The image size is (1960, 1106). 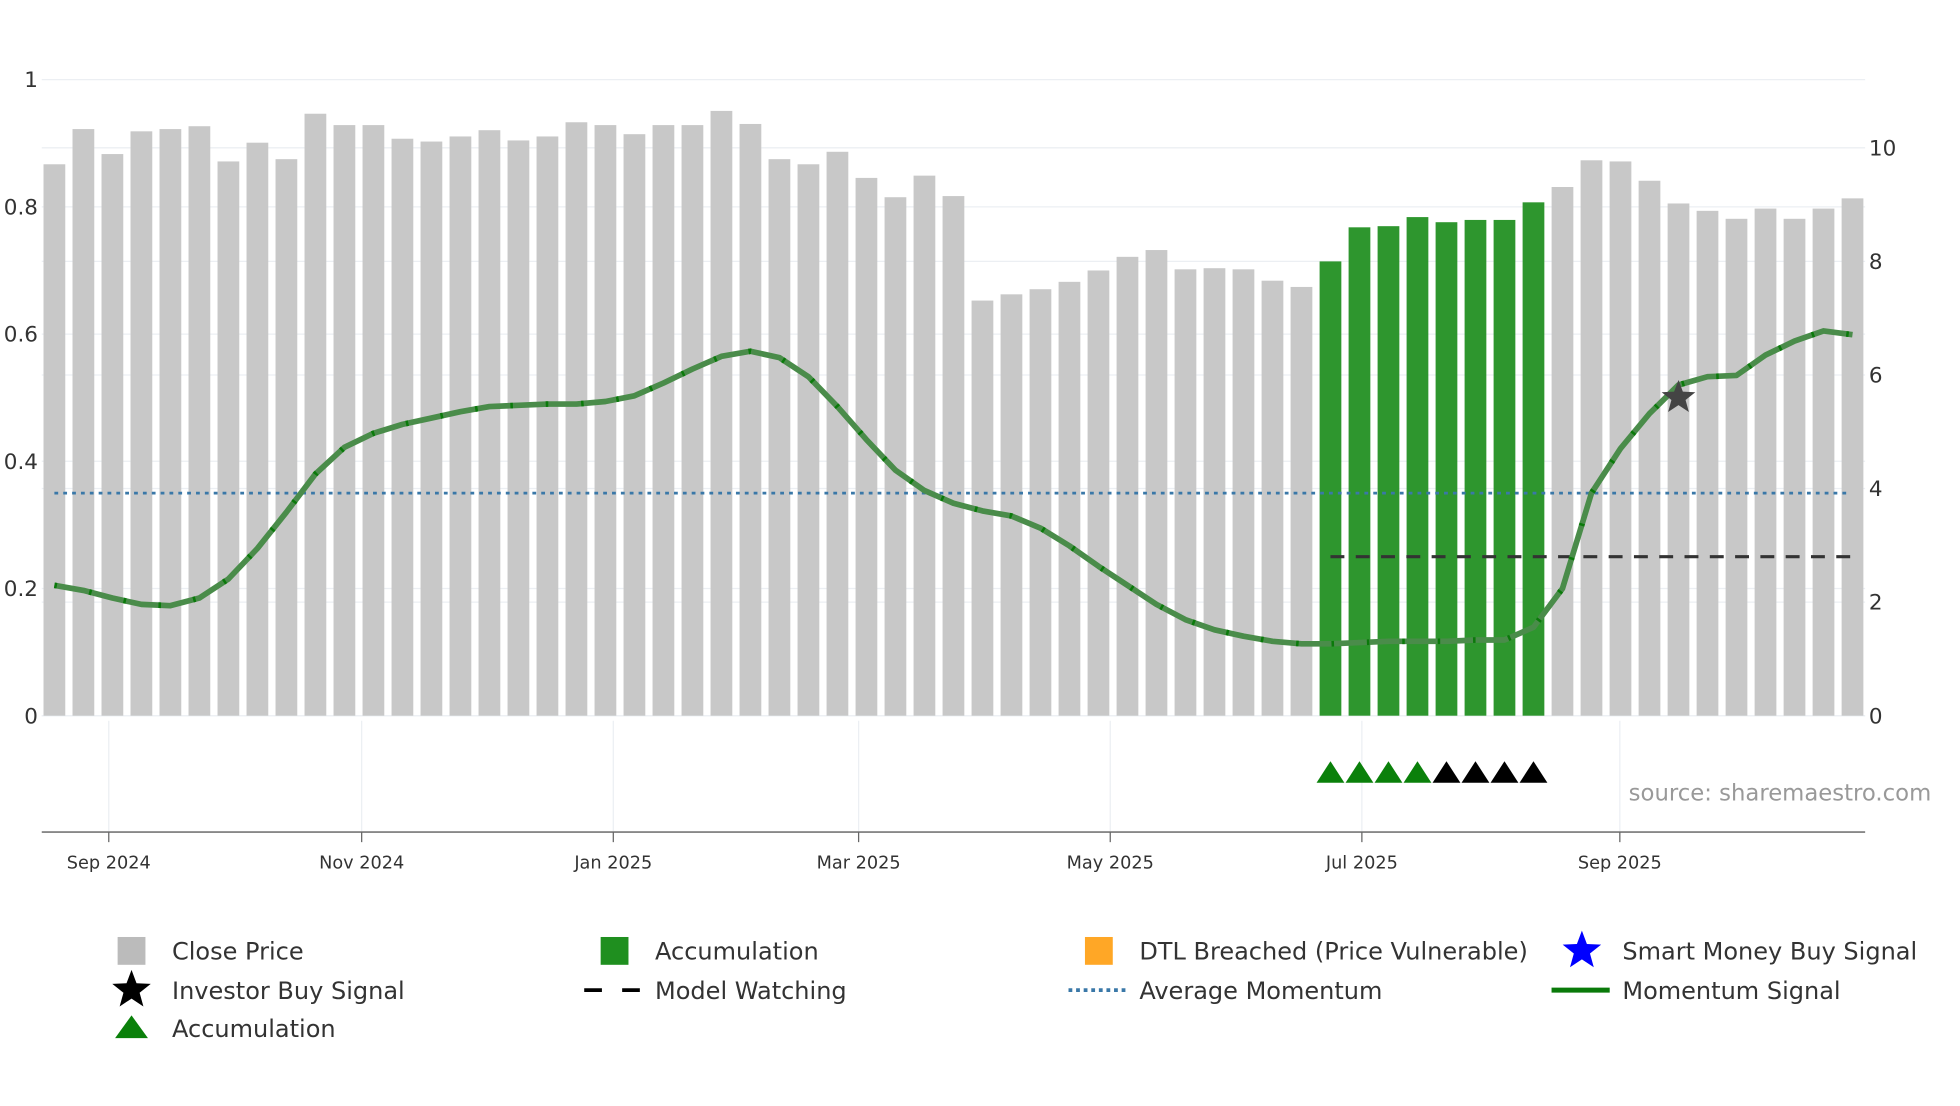 What do you see at coordinates (1876, 489) in the screenshot?
I see `right-tick-label: 4` at bounding box center [1876, 489].